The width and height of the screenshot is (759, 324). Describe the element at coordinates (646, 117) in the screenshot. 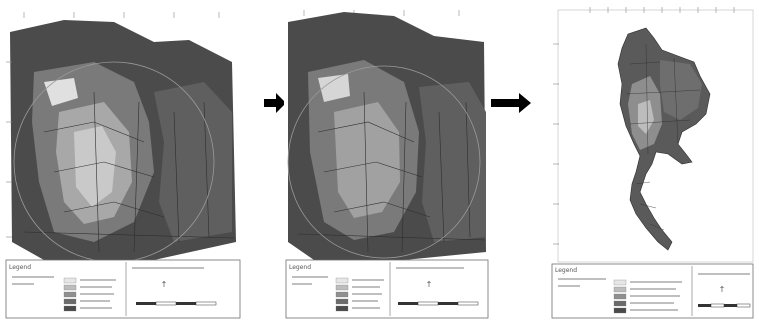

I see `central-lowland` at that location.